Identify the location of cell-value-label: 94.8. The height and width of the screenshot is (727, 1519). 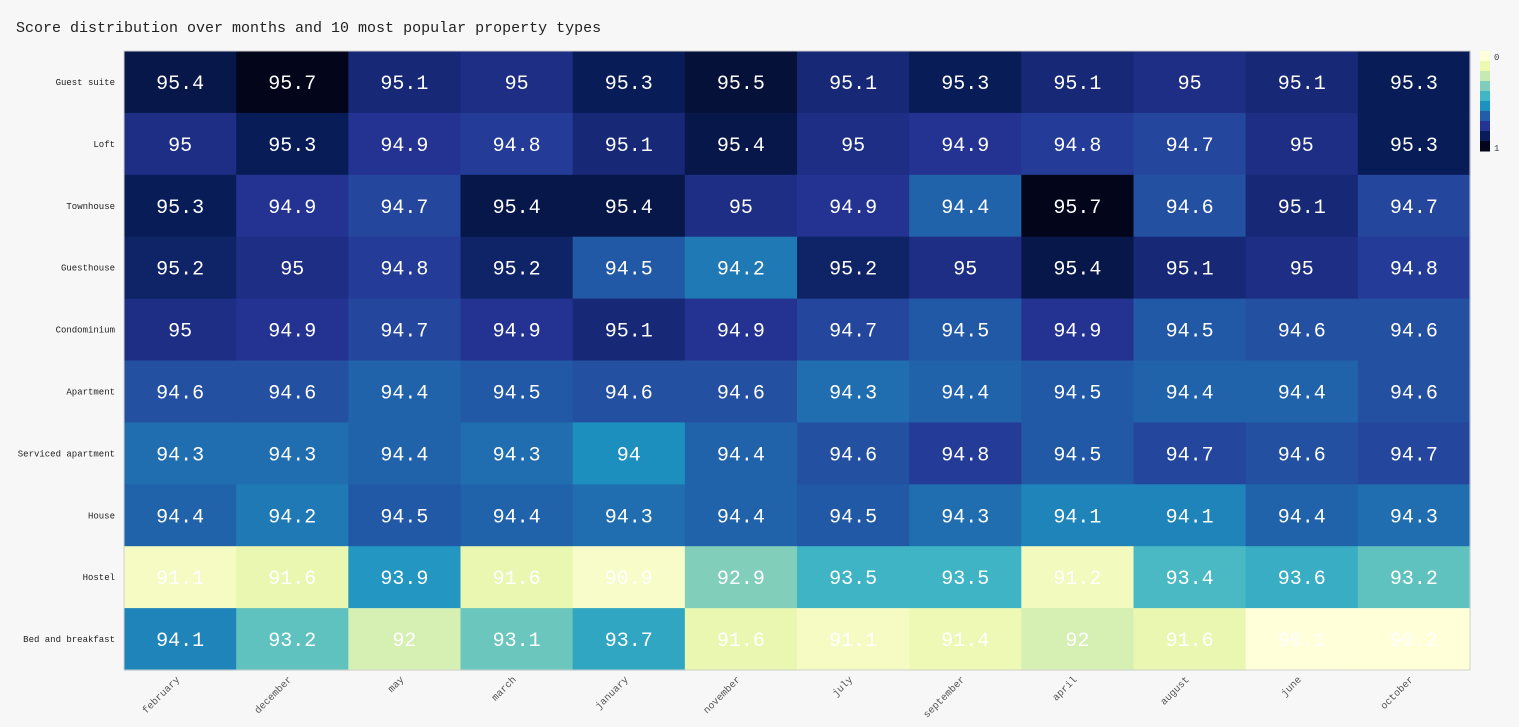
(1077, 146).